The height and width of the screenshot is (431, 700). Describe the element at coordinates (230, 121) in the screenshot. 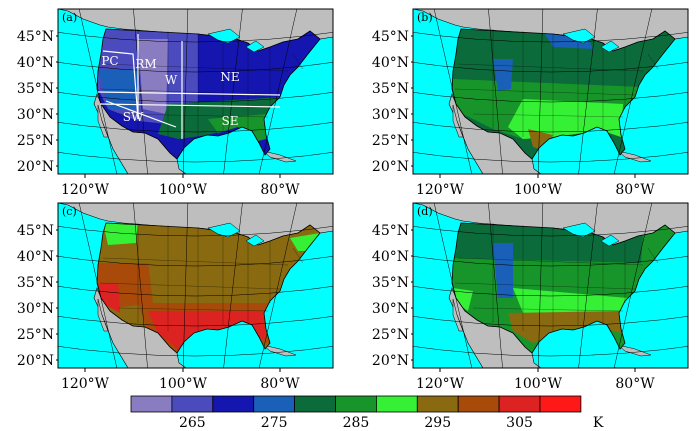

I see `region-label-se: SE` at that location.